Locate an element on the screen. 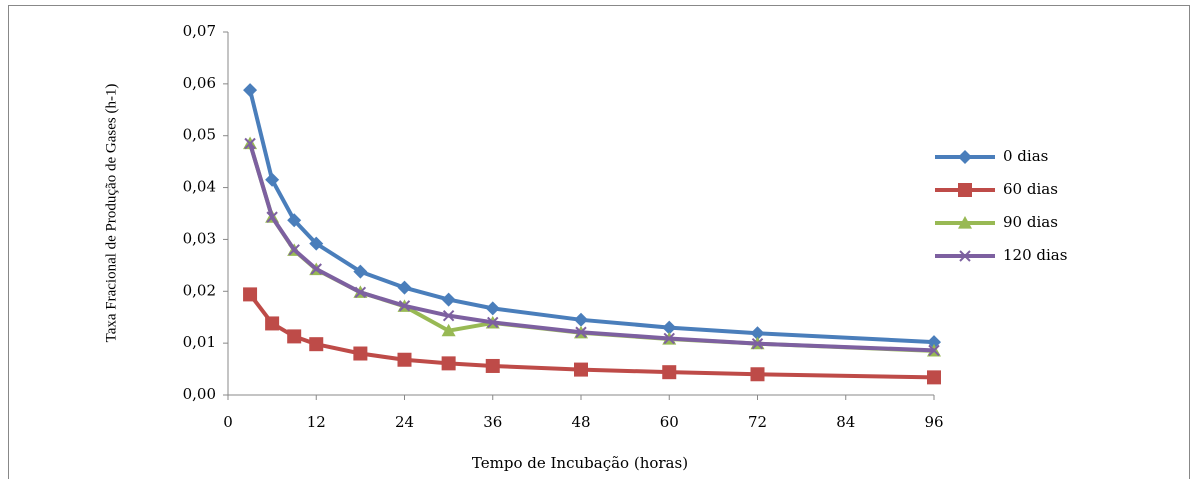  y-tick-label: 0,02 is located at coordinates (199, 290).